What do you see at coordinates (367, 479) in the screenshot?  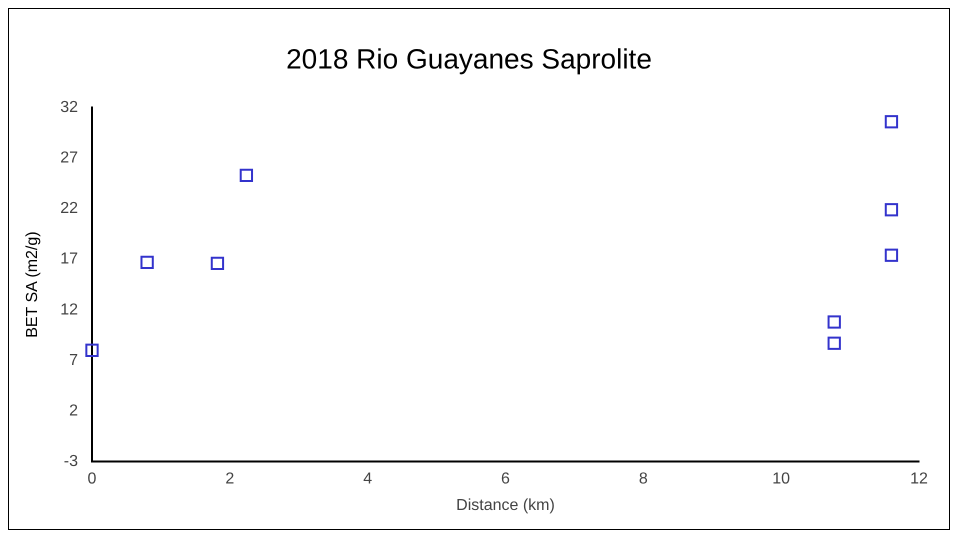 I see `x-tick-label: 4` at bounding box center [367, 479].